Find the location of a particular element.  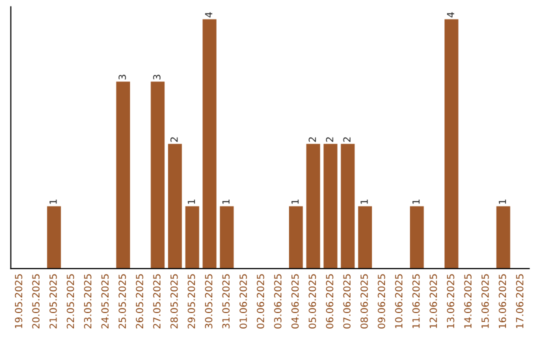

x-tick-label: 17.06.2025 is located at coordinates (520, 301).